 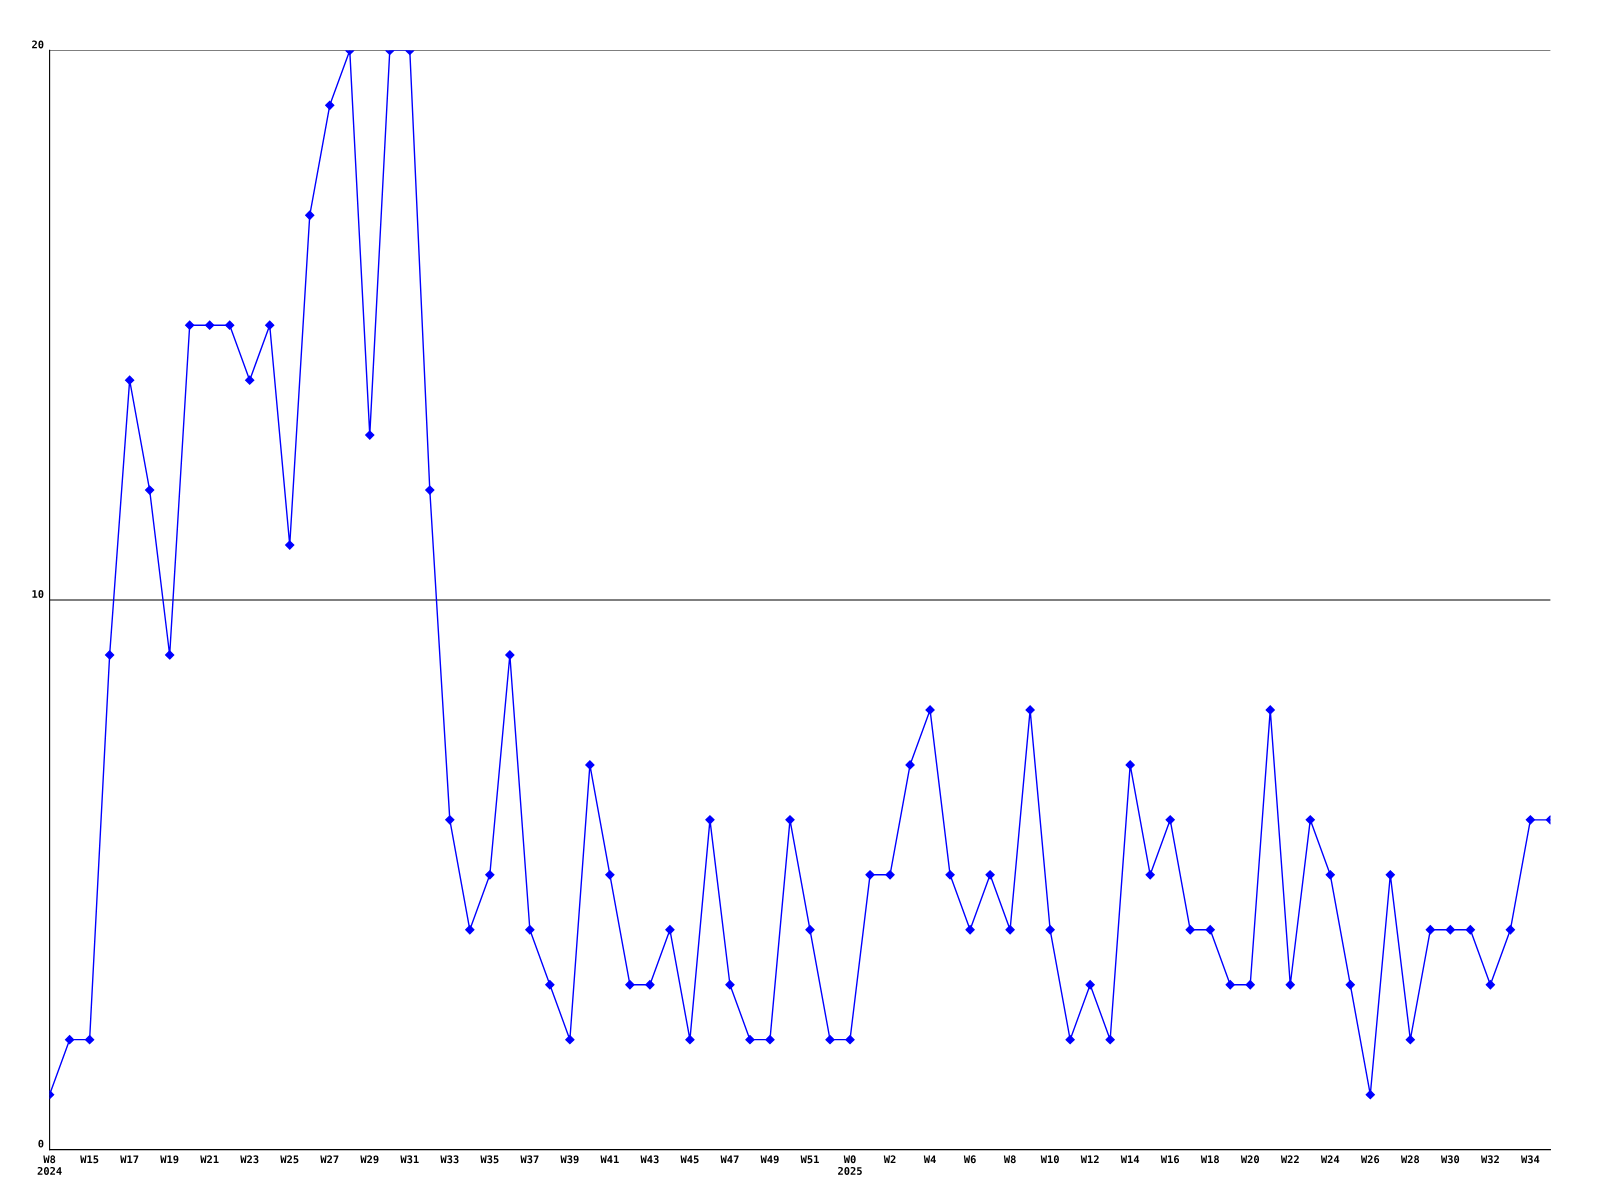 I want to click on x-tick-label: W20, so click(x=1250, y=1159).